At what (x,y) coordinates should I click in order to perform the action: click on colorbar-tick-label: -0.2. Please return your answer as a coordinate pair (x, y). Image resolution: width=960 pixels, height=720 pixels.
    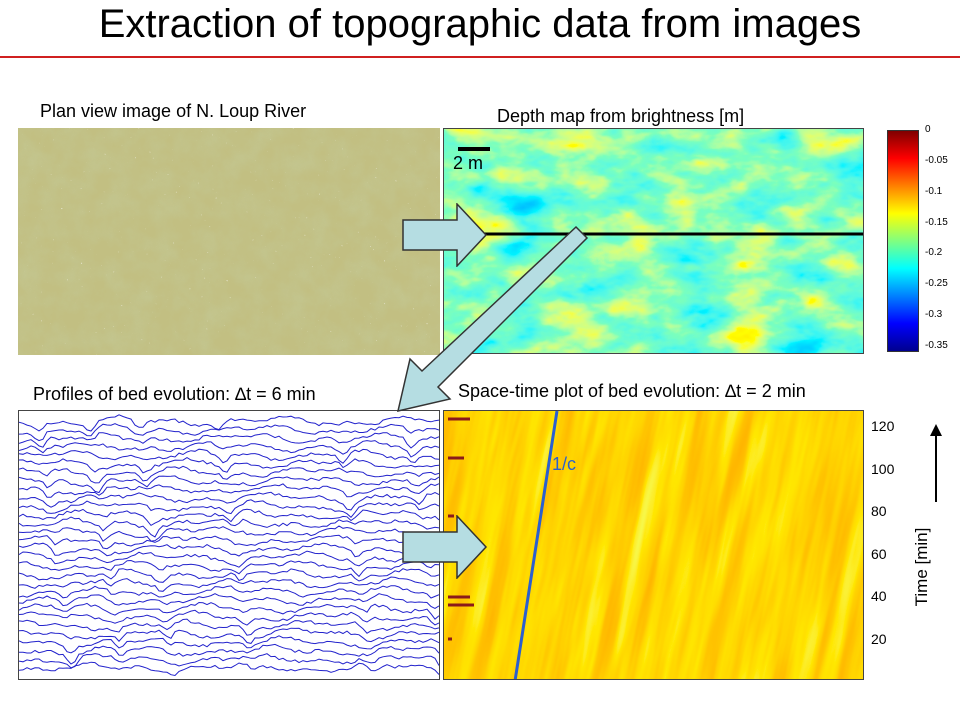
    Looking at the image, I should click on (934, 253).